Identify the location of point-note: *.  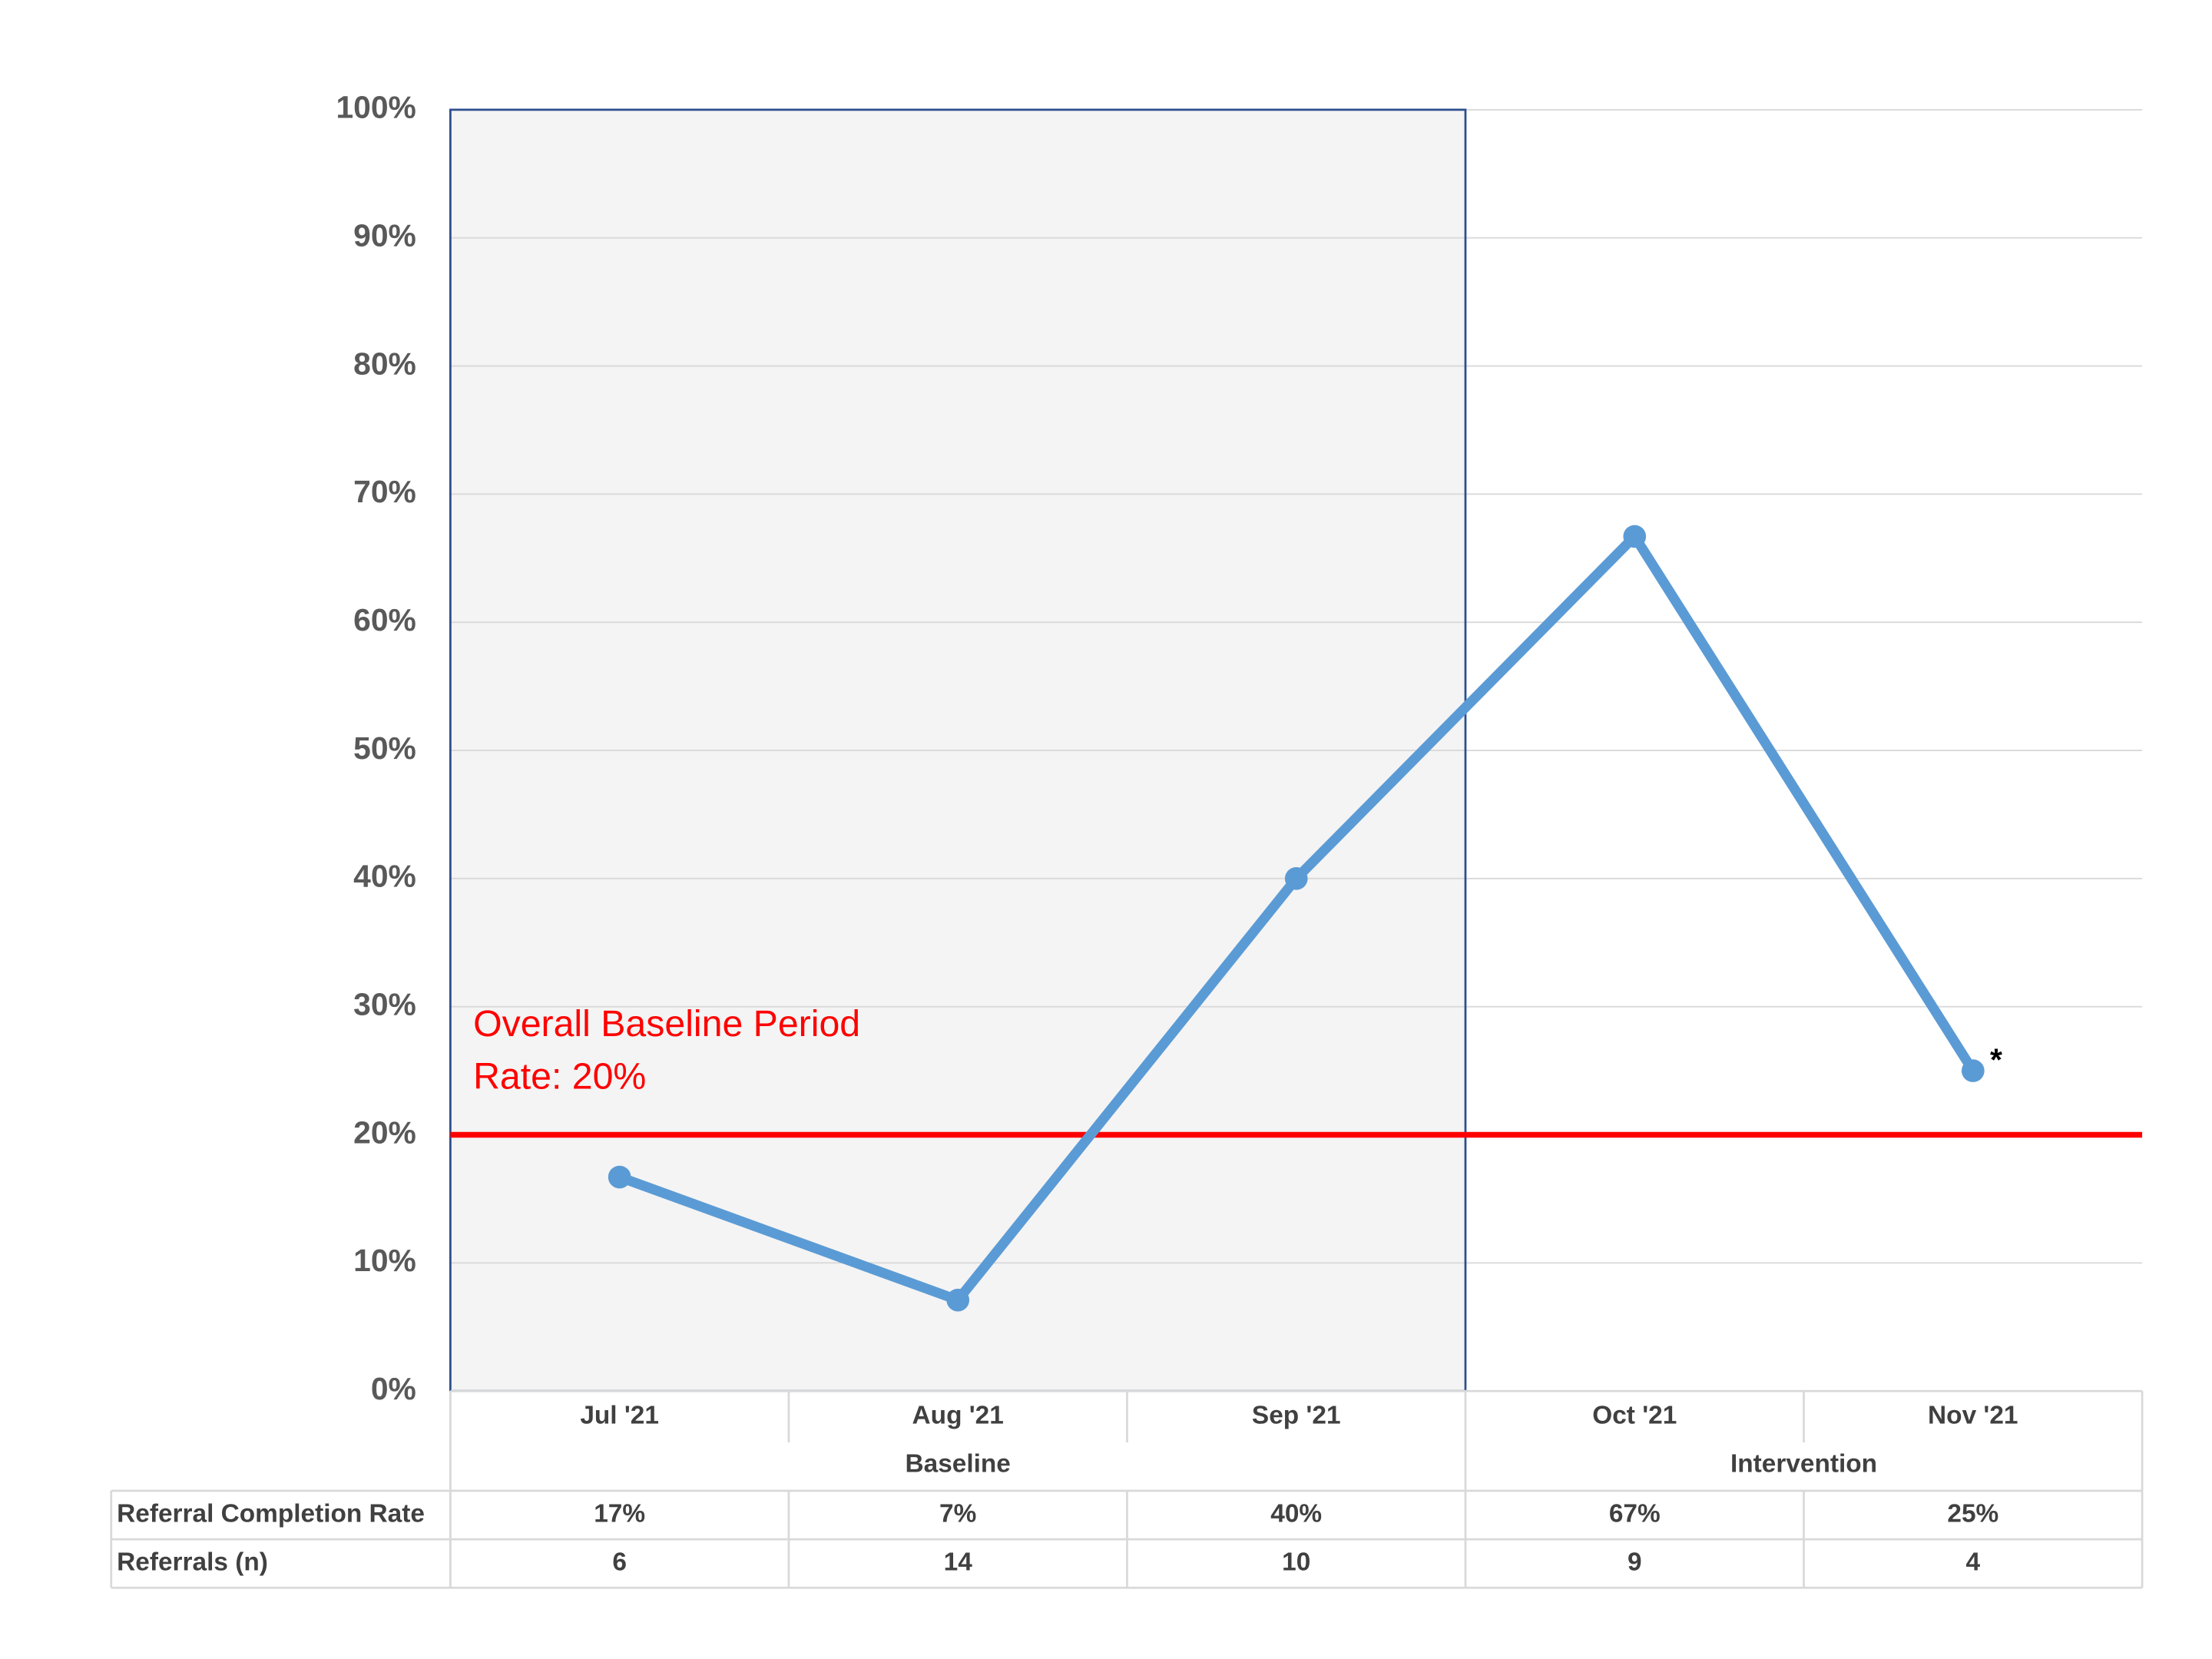
(1996, 1060).